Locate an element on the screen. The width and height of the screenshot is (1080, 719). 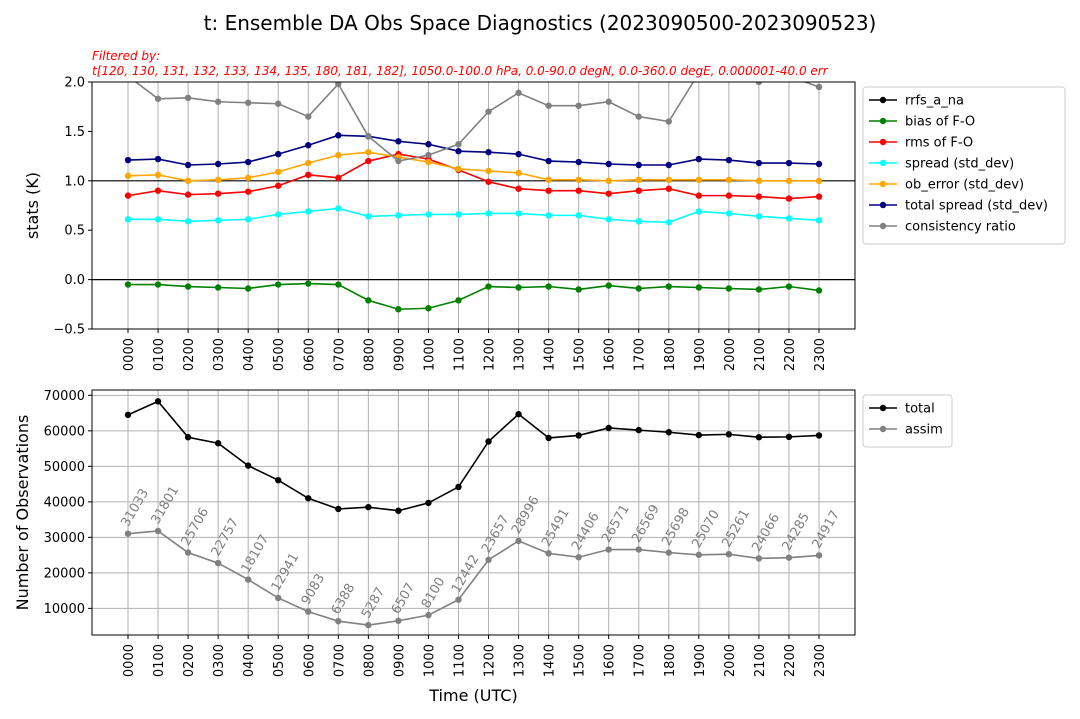
y-tick-label: 60000 is located at coordinates (64, 431).